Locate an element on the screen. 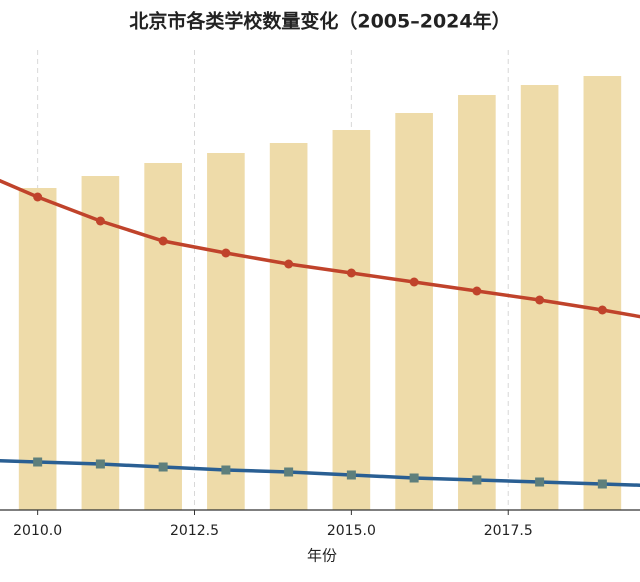 The width and height of the screenshot is (640, 582). x-tick-label: 2017.5 is located at coordinates (508, 531).